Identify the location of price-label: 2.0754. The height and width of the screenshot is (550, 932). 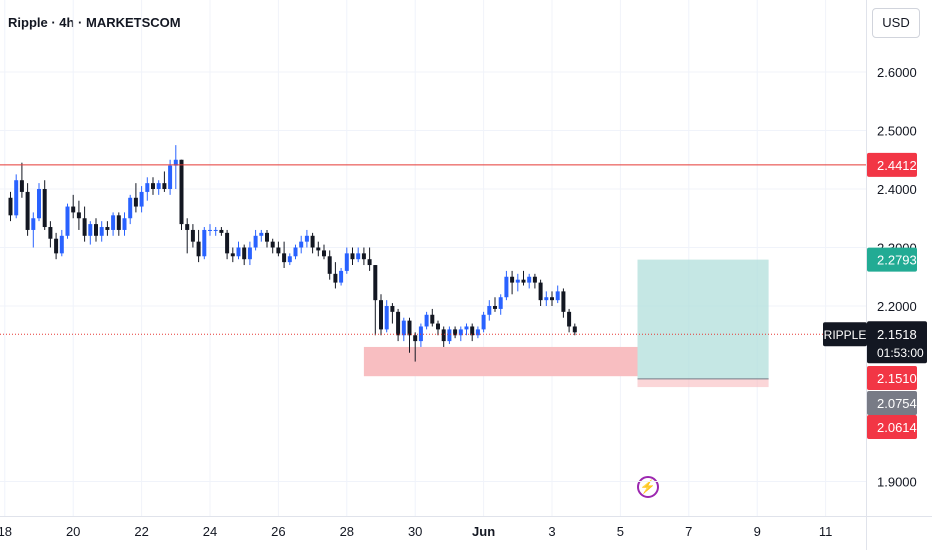
(897, 403).